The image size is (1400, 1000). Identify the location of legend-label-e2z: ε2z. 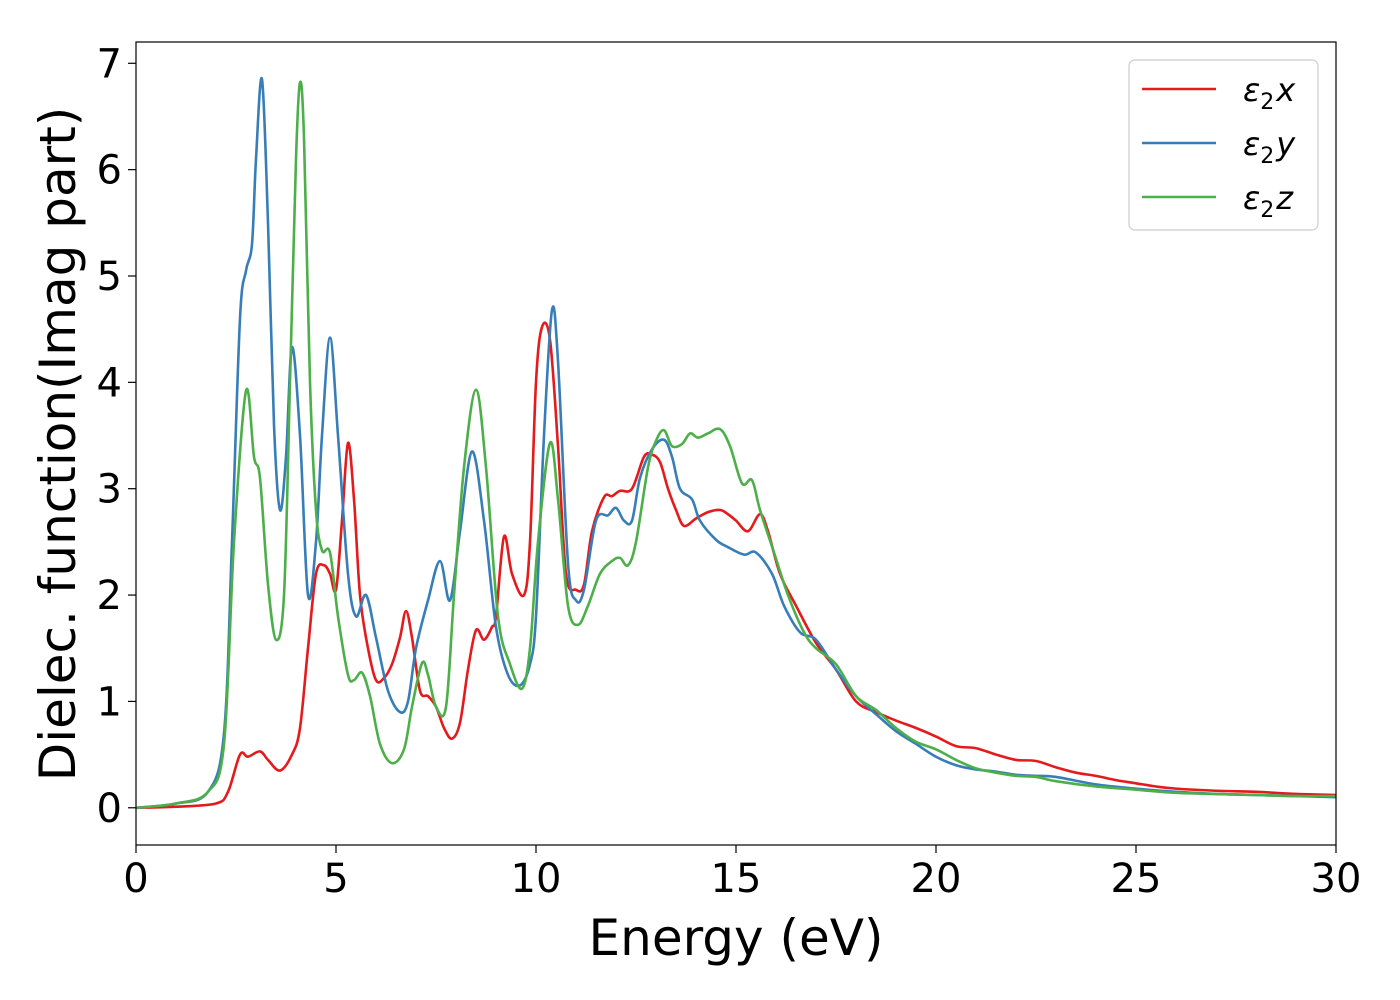
(1268, 201).